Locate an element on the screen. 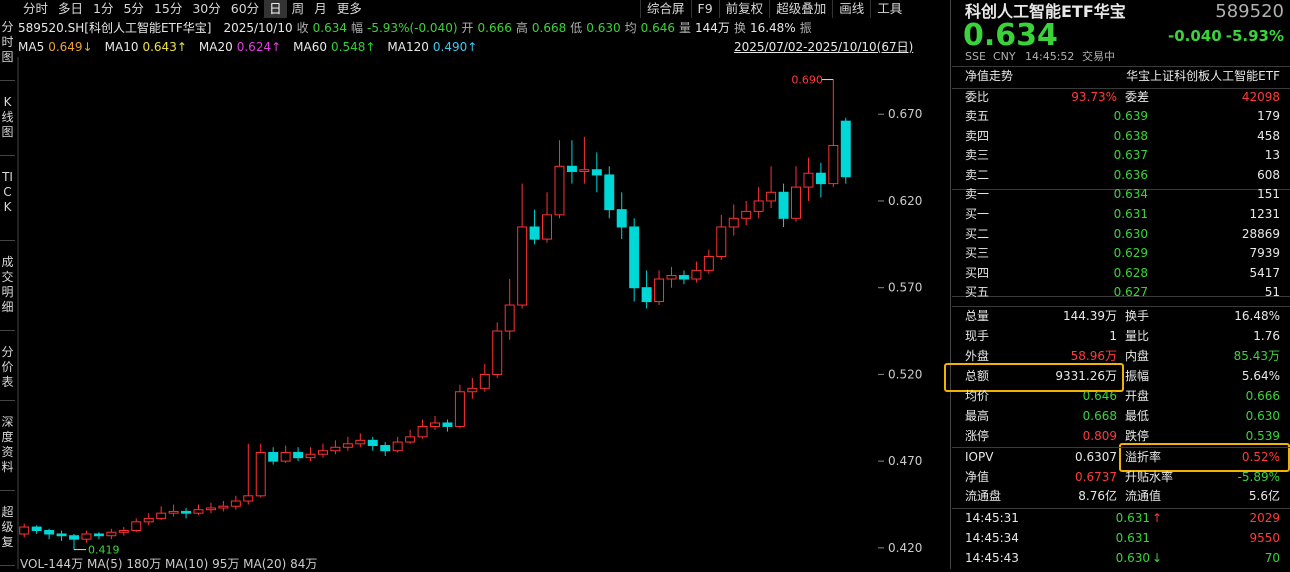 The width and height of the screenshot is (1290, 572). y-tick-label: 0.620 is located at coordinates (905, 201).